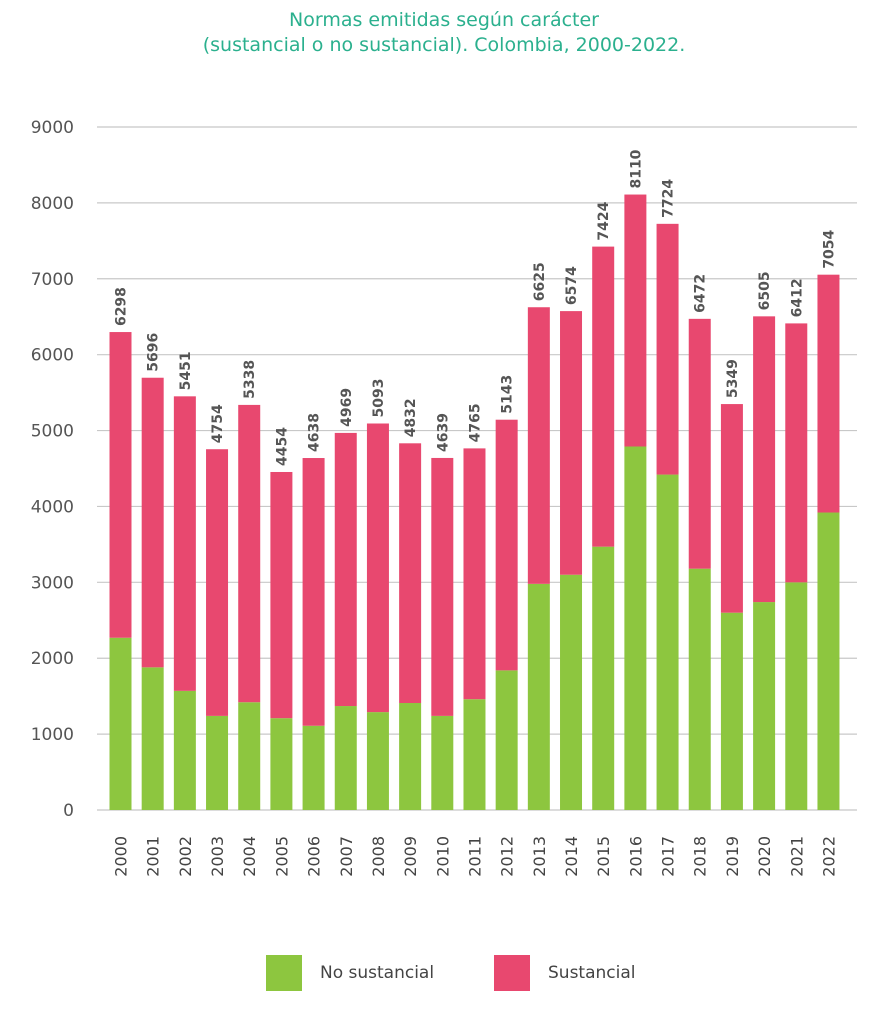 The height and width of the screenshot is (1024, 888). Describe the element at coordinates (592, 973) in the screenshot. I see `legend-label-sustancial: Sustancial` at that location.